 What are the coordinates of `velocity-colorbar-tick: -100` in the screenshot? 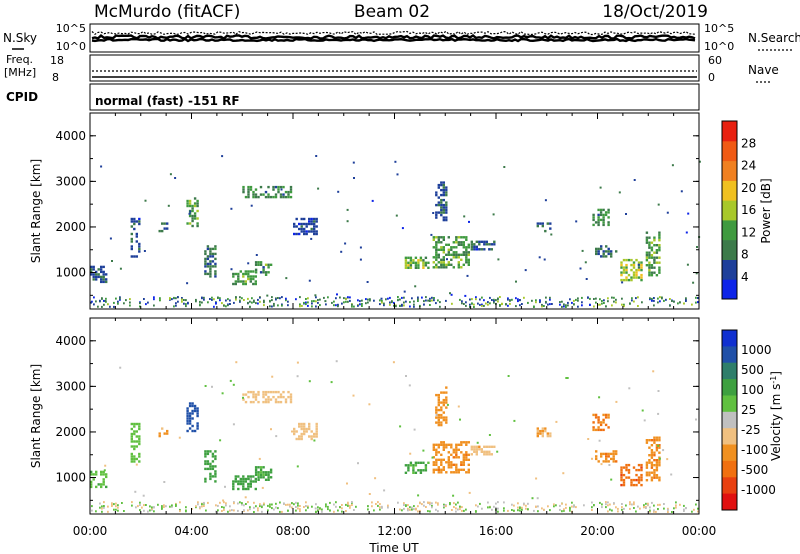 It's located at (754, 450).